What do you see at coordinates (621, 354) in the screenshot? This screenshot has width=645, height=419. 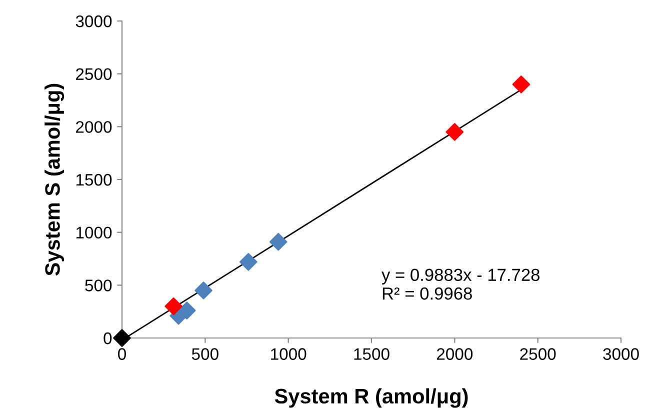 I see `x-tick-label: 3000` at bounding box center [621, 354].